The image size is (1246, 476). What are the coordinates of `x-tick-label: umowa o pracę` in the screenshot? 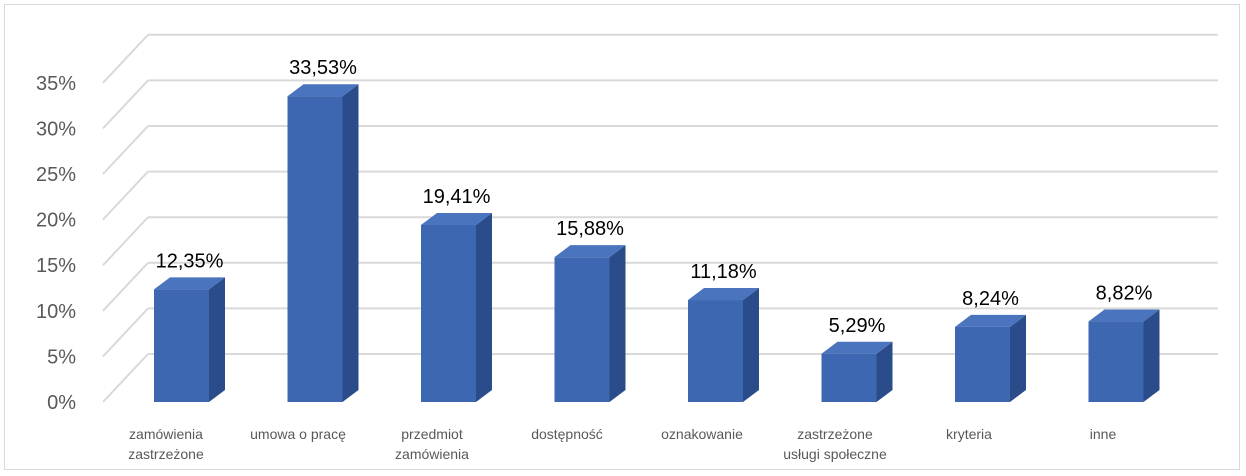 It's located at (298, 434).